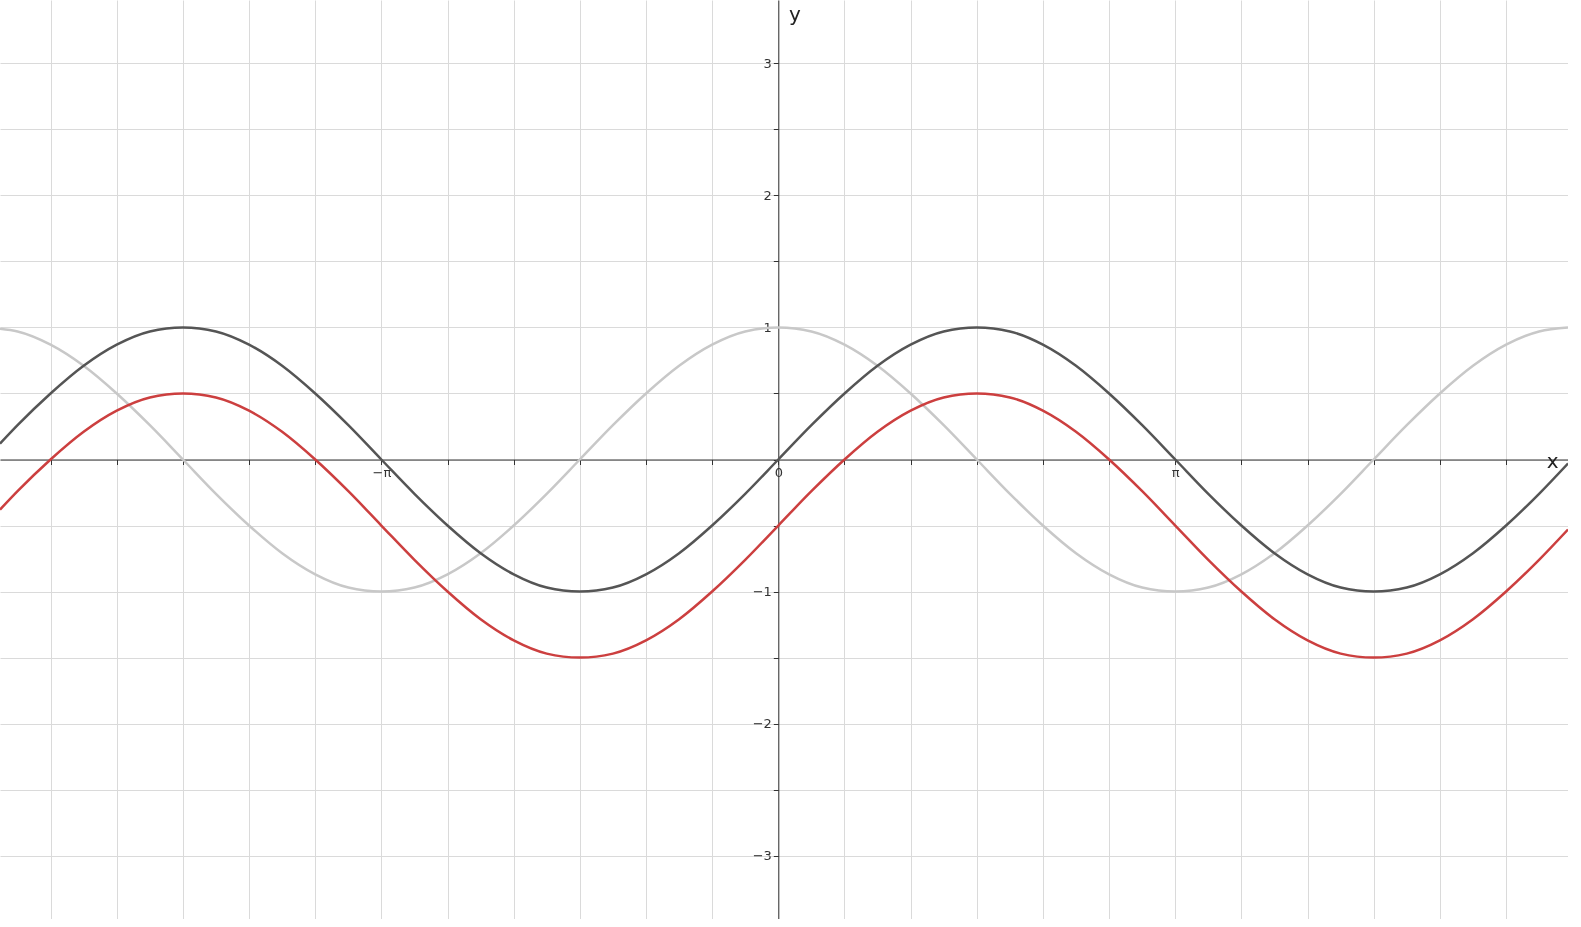 The height and width of the screenshot is (927, 1581). Describe the element at coordinates (382, 472) in the screenshot. I see `x-tick-label: −π` at that location.